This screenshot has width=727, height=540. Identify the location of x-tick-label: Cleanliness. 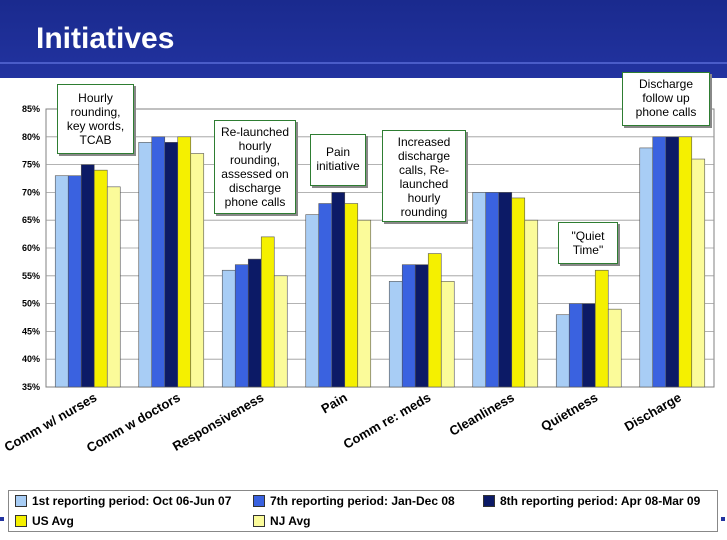
(482, 414).